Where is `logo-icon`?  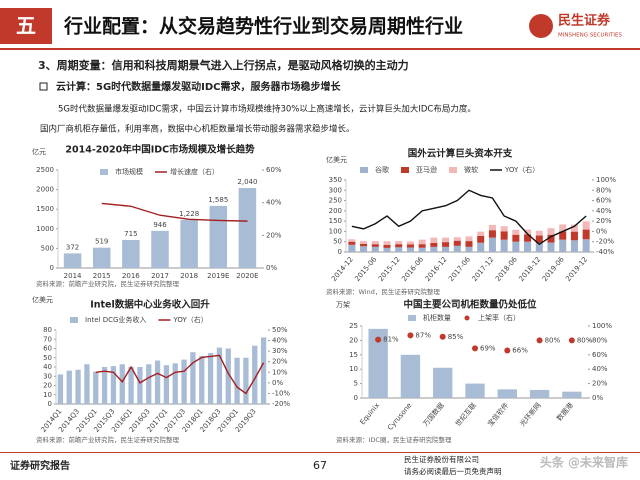
logo-icon is located at coordinates (541, 26).